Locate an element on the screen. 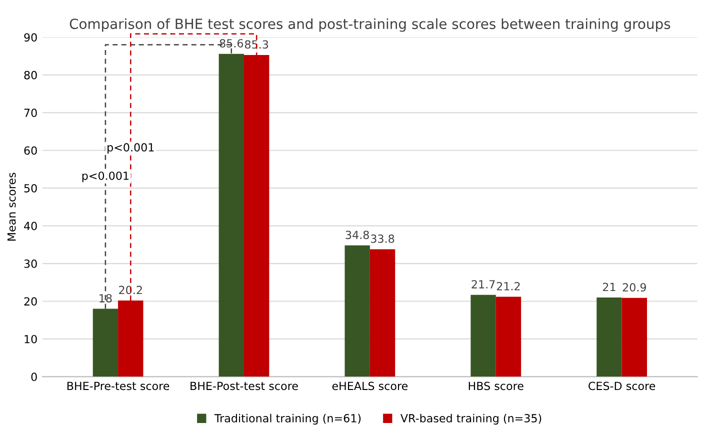  y-axis-title: Mean scores is located at coordinates (12, 206).